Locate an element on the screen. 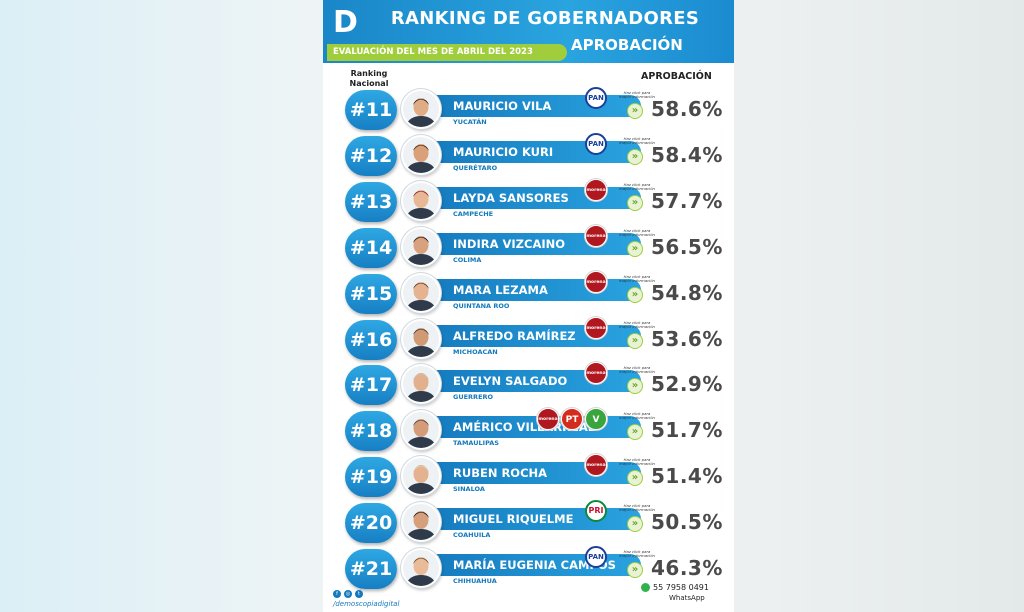 The width and height of the screenshot is (1024, 612). state-name: COAHUILA is located at coordinates (472, 535).